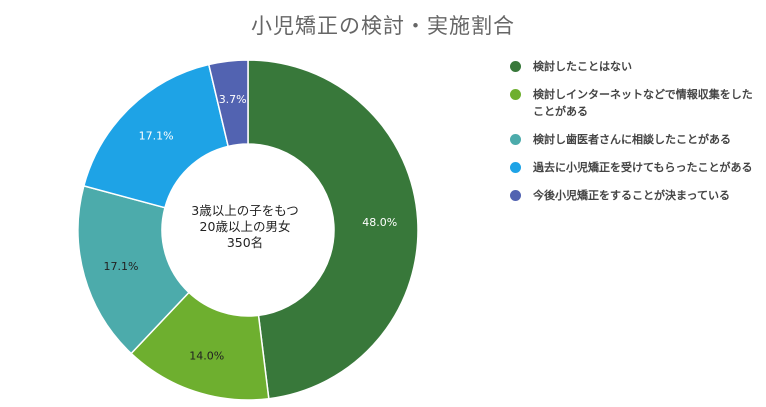 The height and width of the screenshot is (407, 766). I want to click on center-label-line-2: 20歳以上の男女, so click(245, 226).